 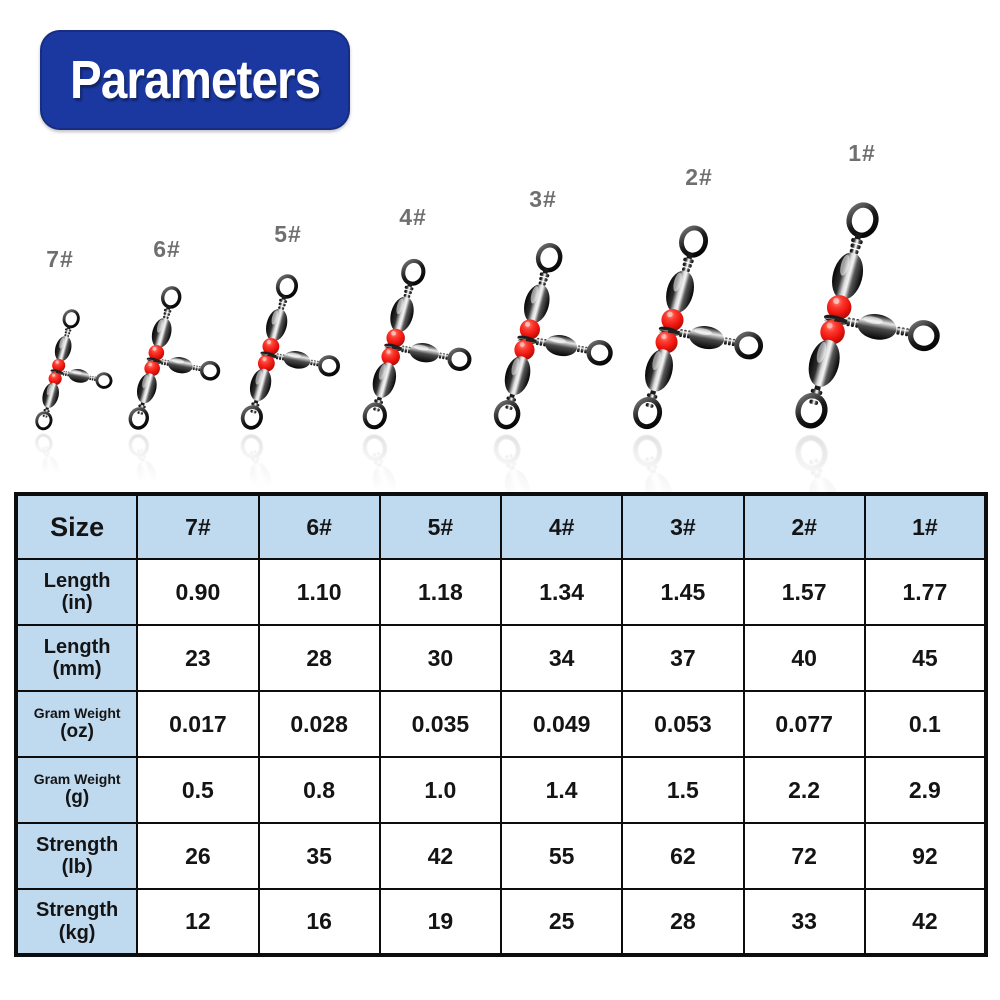 I want to click on product-size-label: 4#, so click(x=413, y=217).